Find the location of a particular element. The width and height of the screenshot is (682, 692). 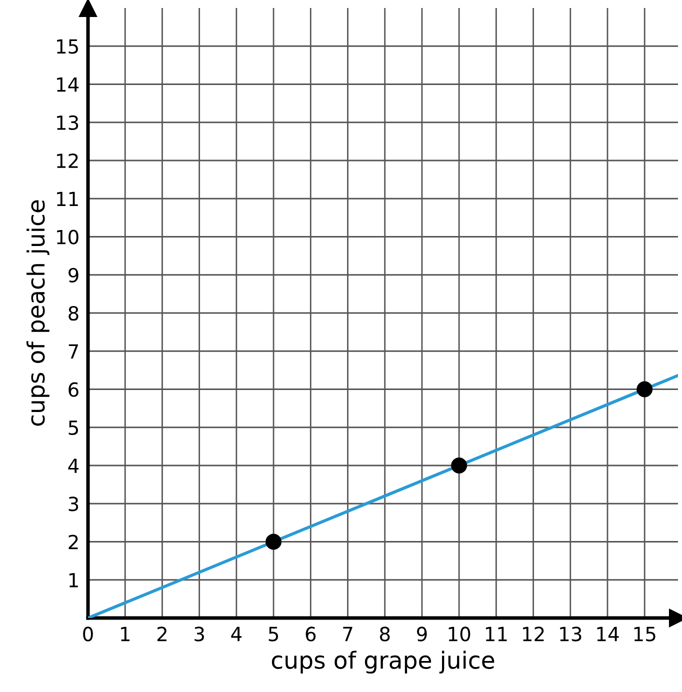

y-tick-label: 12 is located at coordinates (67, 160).